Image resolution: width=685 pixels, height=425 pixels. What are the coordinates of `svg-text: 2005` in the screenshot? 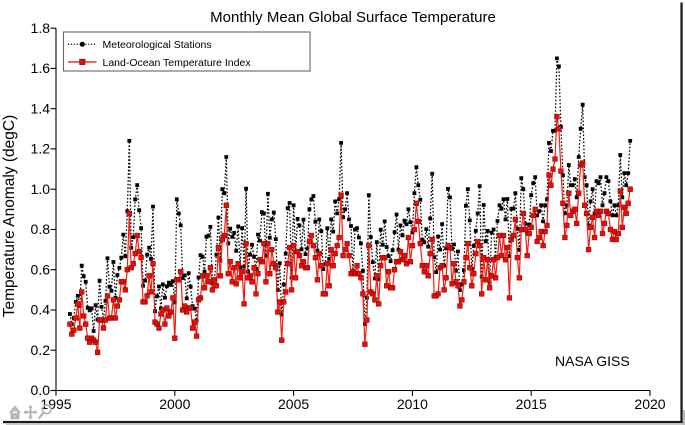 It's located at (293, 404).